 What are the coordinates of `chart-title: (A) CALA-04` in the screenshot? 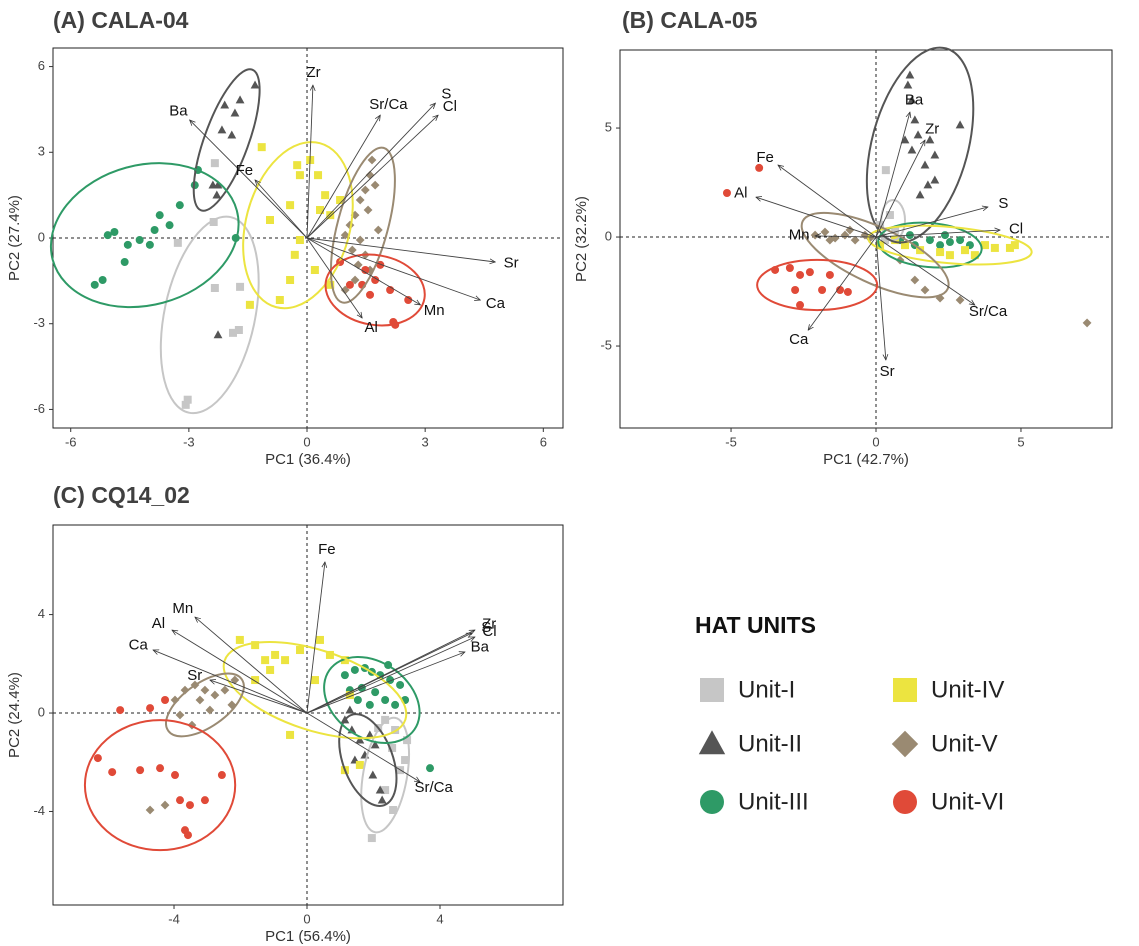 It's located at (121, 20).